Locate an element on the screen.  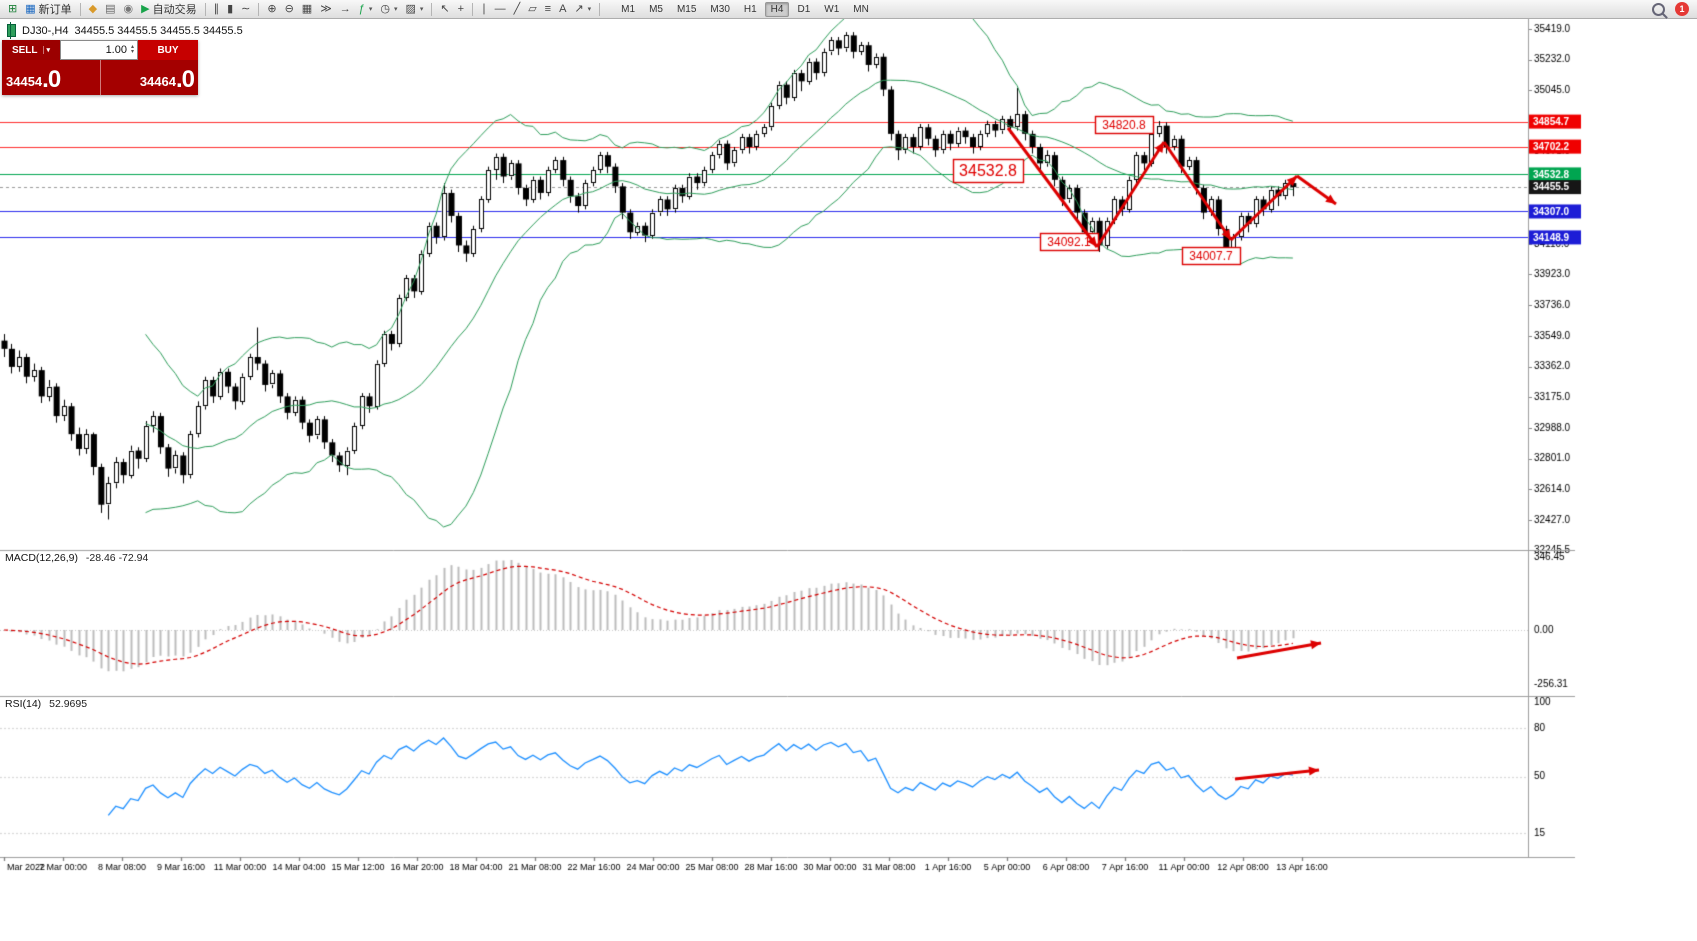
new-chart-icon-button: ⊞ is located at coordinates (12, 9).